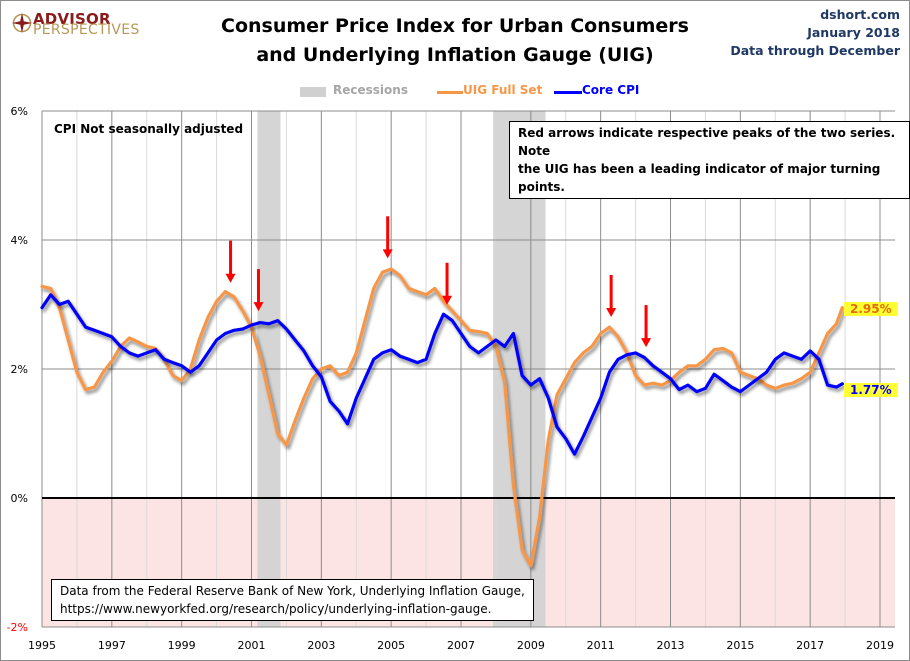 This screenshot has height=661, width=910. Describe the element at coordinates (17, 627) in the screenshot. I see `y-tick-label: -2%` at that location.